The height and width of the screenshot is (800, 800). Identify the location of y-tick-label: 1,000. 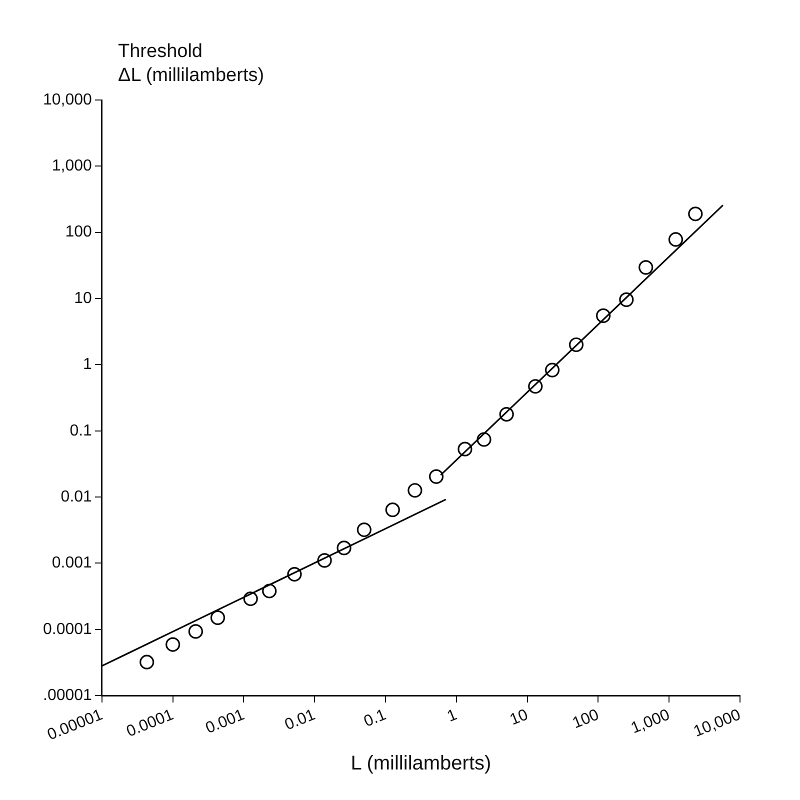
(72, 166).